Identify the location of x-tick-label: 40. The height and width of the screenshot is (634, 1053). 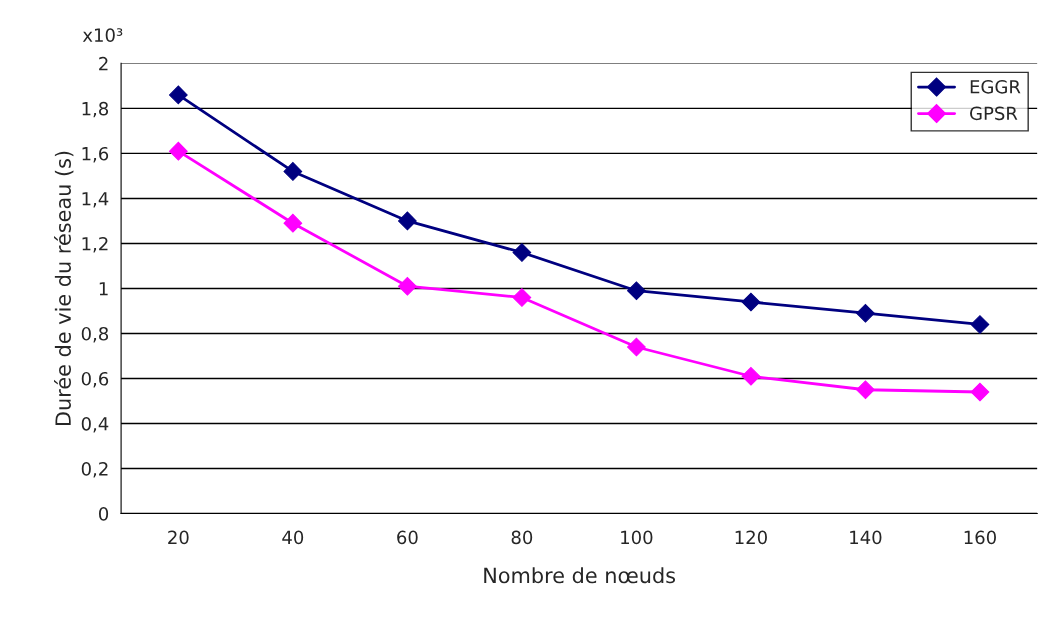
(293, 537).